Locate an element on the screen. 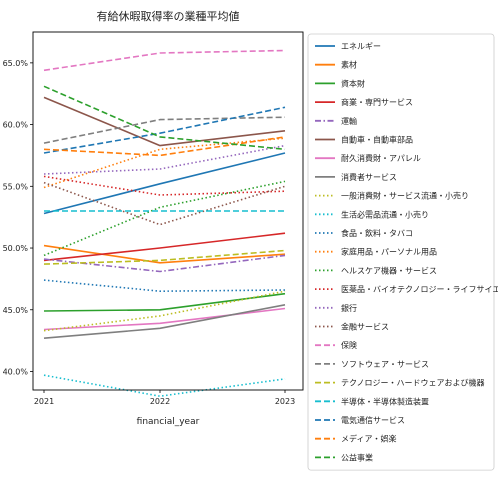 Image resolution: width=498 pixels, height=502 pixels. legend-label-9: 一般消費財・サービス流通・小売り is located at coordinates (405, 196).